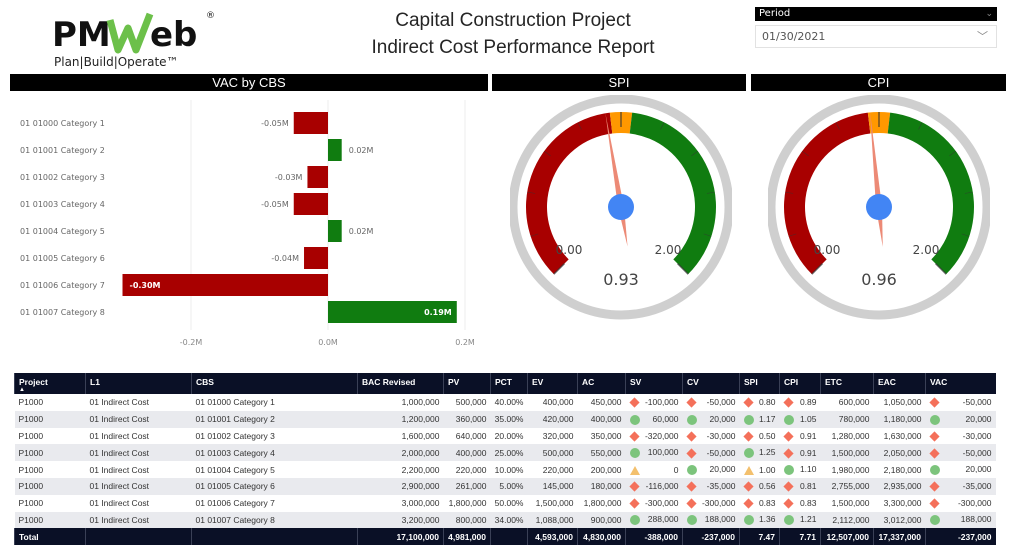 The width and height of the screenshot is (1021, 560). What do you see at coordinates (800, 402) in the screenshot?
I see `cell-cpi: 0.89` at bounding box center [800, 402].